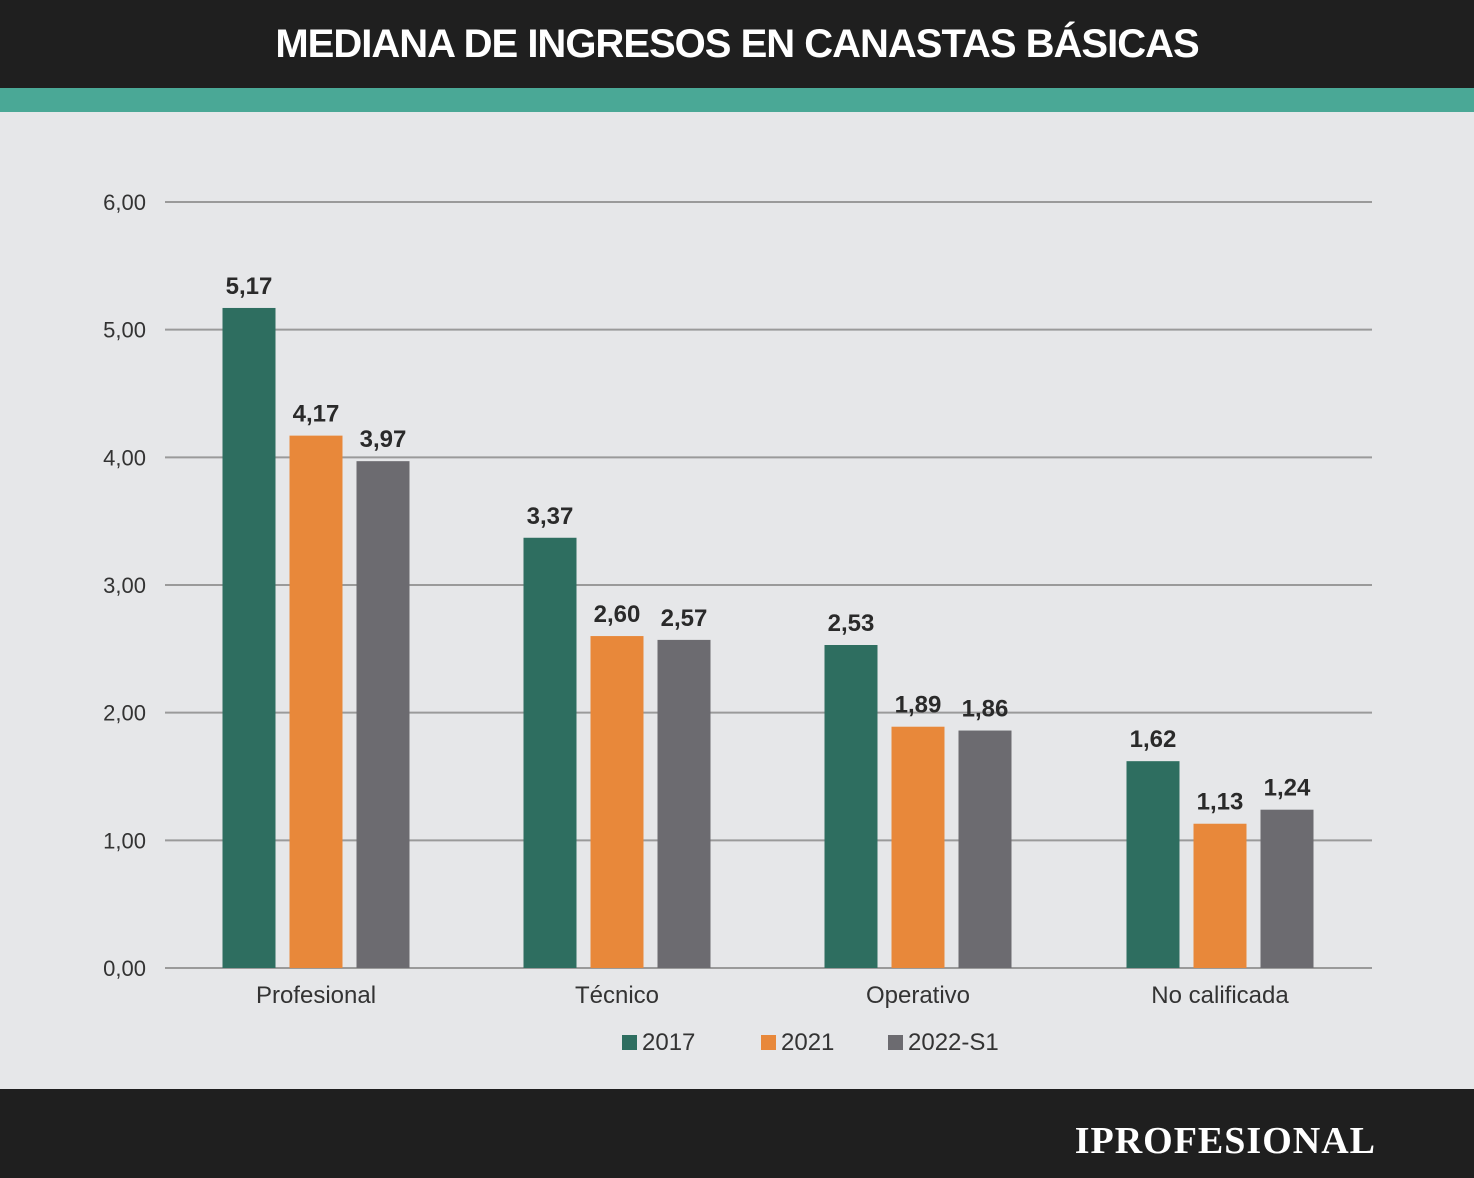  I want to click on bar-2021-técnico, so click(617, 802).